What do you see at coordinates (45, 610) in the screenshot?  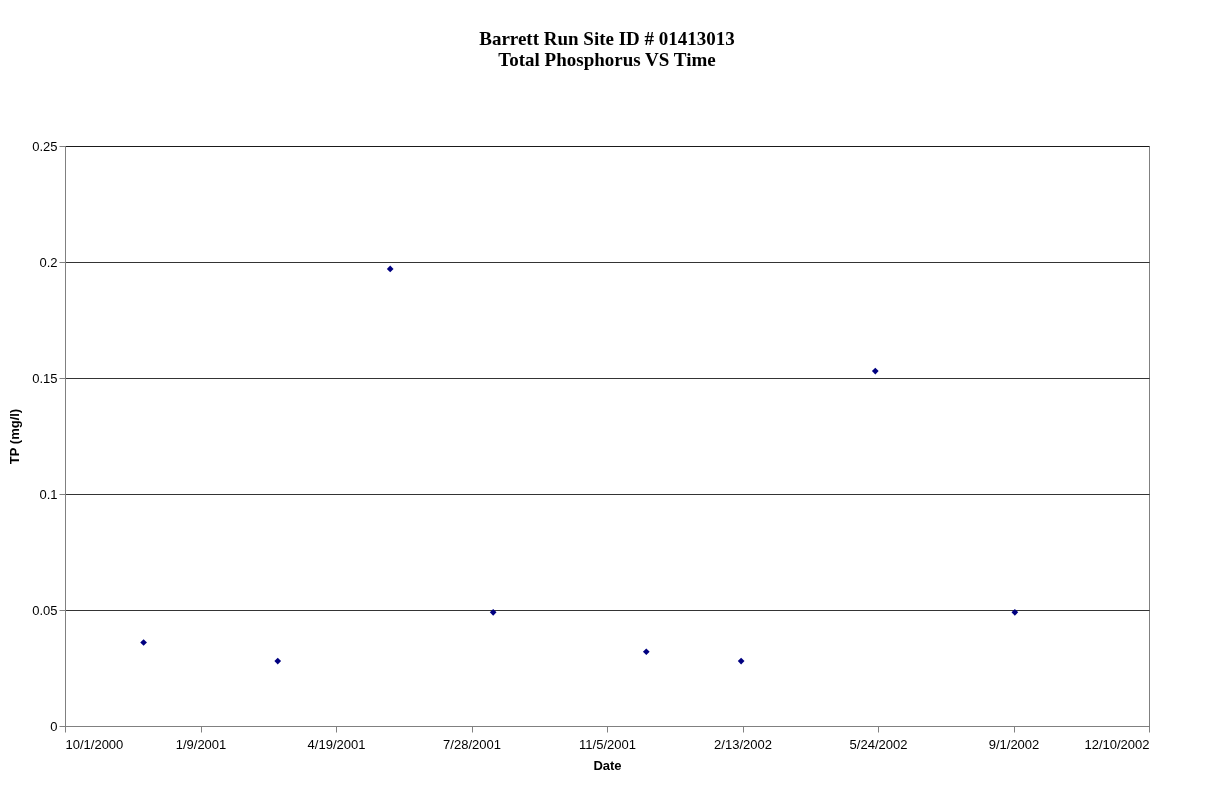 I see `y-tick-label: 0.05` at bounding box center [45, 610].